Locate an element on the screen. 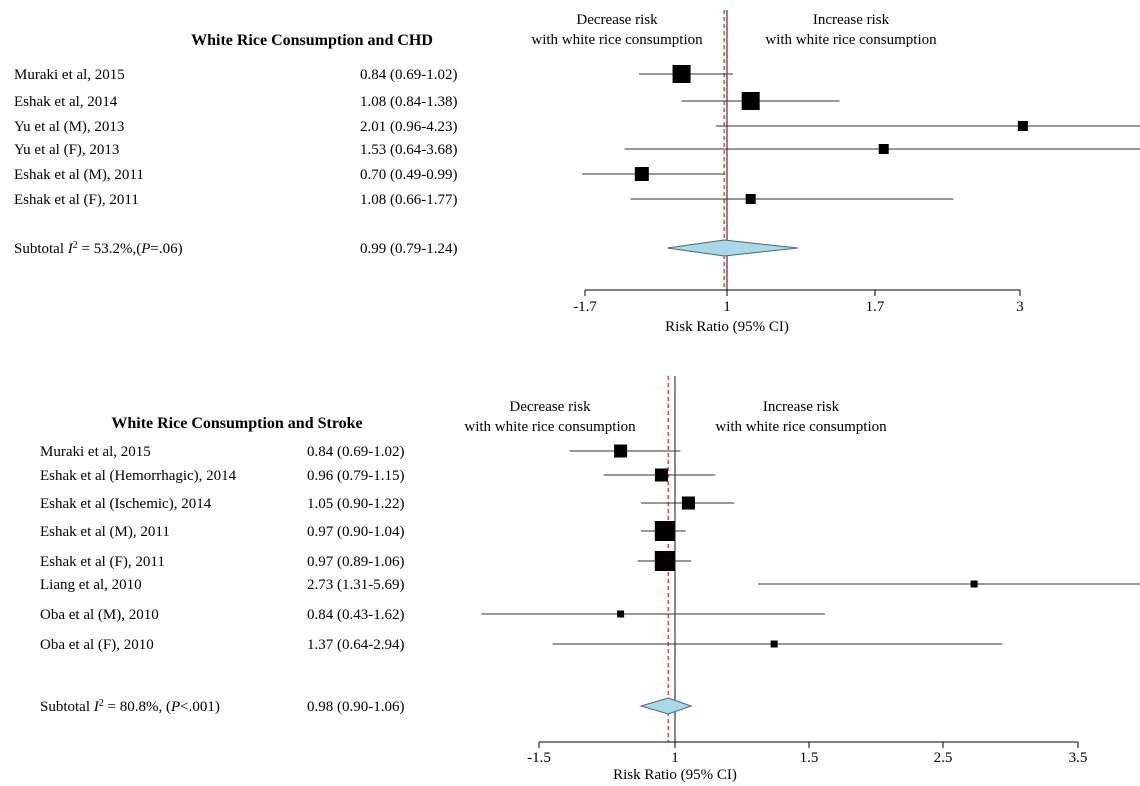 This screenshot has width=1140, height=786. x-tick-label: -1.5 is located at coordinates (539, 758).